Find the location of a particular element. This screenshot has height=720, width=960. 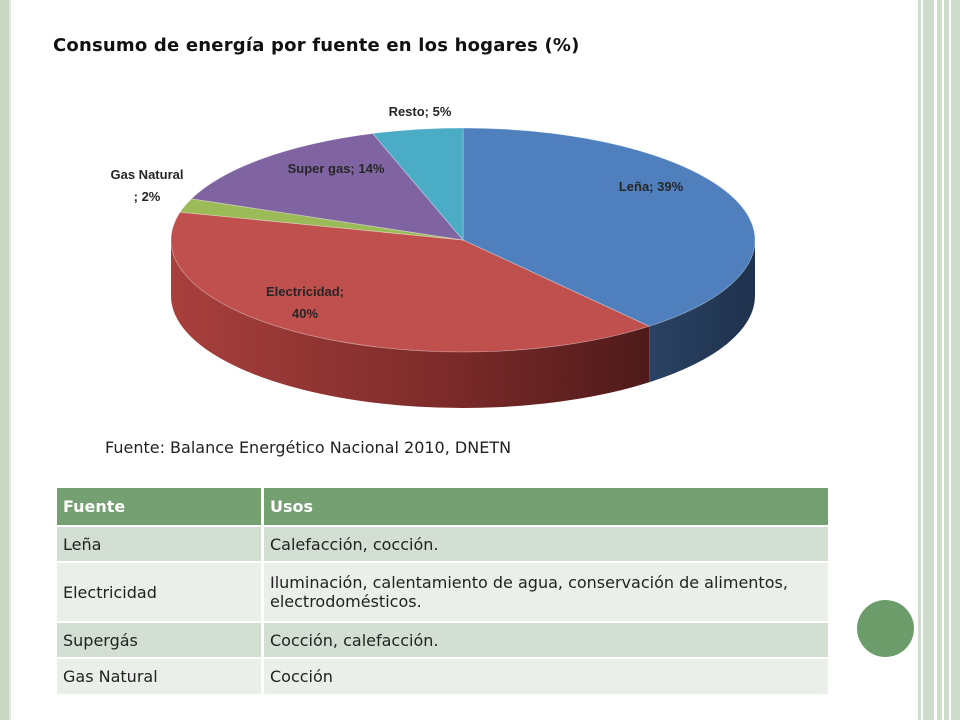

pie-slice-label: Resto; 5% is located at coordinates (420, 111).